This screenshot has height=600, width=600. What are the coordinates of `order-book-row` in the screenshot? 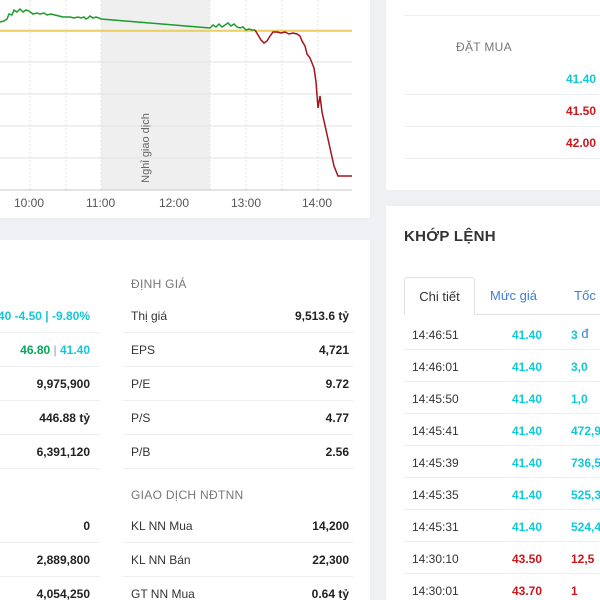 It's located at (502, 8).